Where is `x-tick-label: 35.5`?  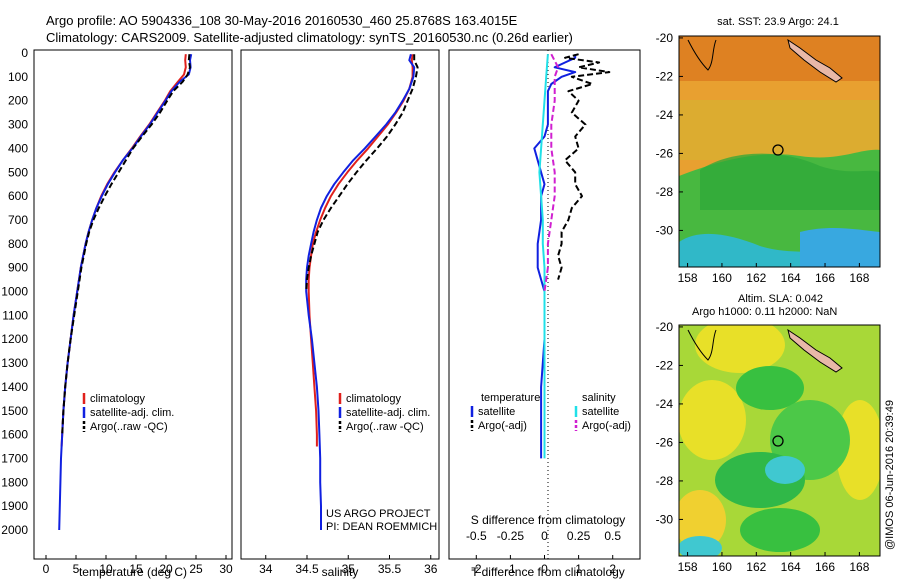
x-tick-label: 35.5 is located at coordinates (390, 569).